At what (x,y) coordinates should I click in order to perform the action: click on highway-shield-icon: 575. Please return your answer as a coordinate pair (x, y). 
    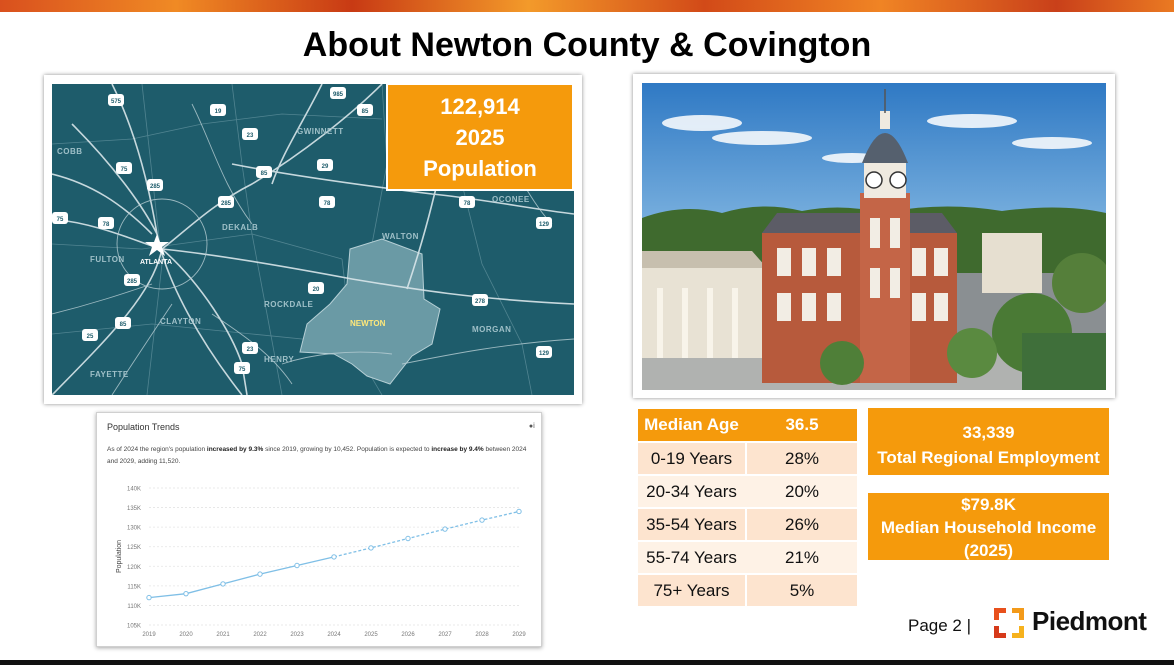
    Looking at the image, I should click on (116, 100).